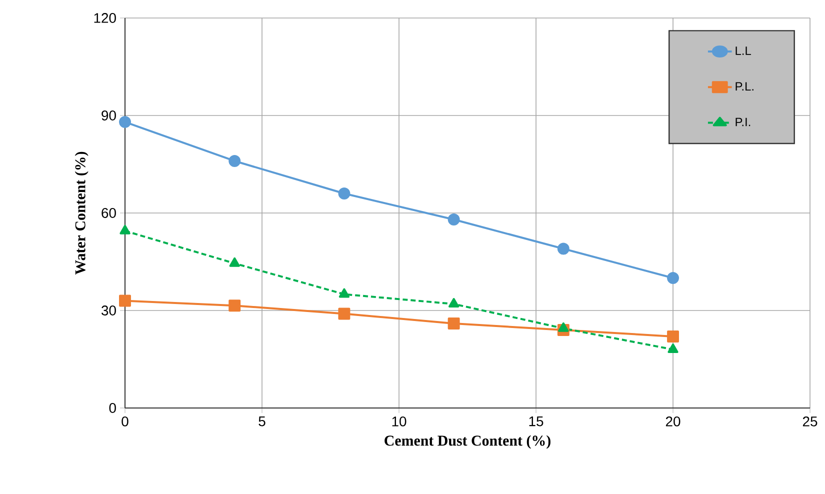 The width and height of the screenshot is (825, 494). I want to click on legend-label: P.L., so click(745, 86).